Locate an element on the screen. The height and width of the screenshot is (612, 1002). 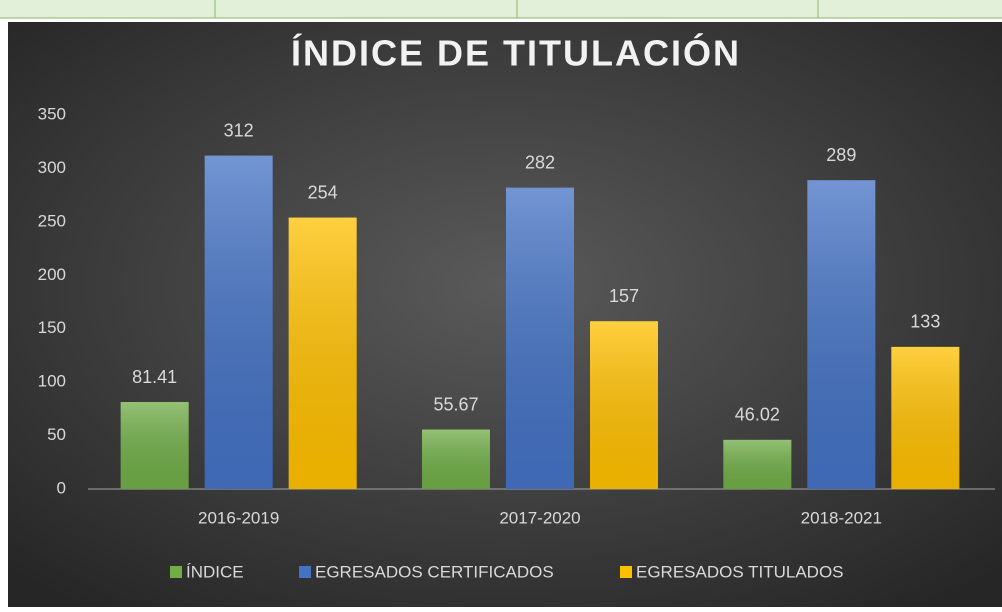
legend-label: ÍNDICE is located at coordinates (215, 571).